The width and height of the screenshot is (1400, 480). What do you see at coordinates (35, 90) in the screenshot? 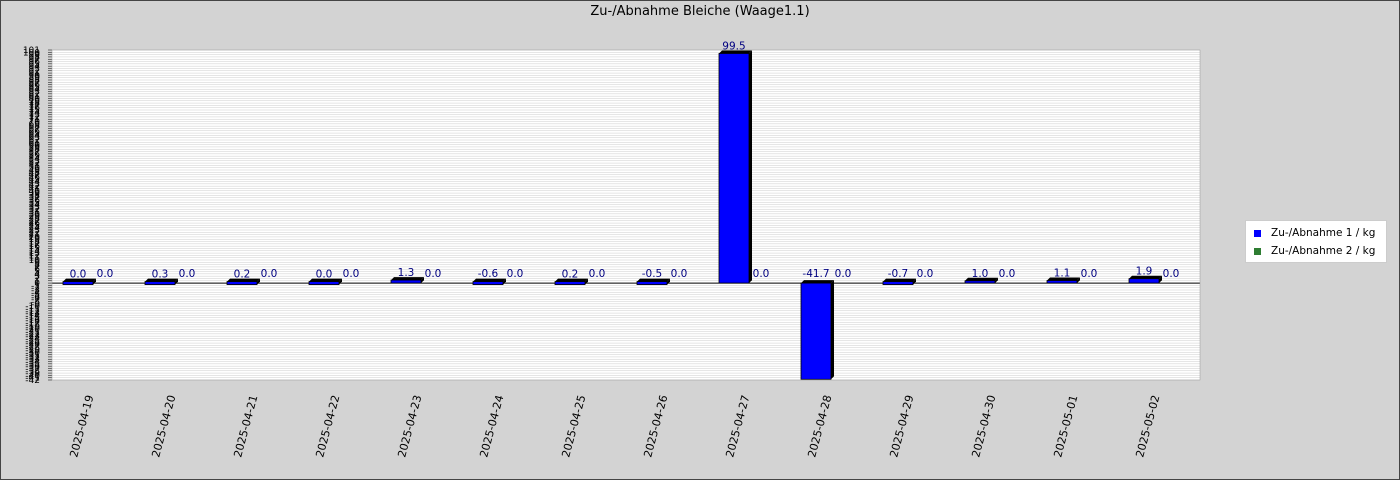
I see `y-tick-label: 84` at bounding box center [35, 90].